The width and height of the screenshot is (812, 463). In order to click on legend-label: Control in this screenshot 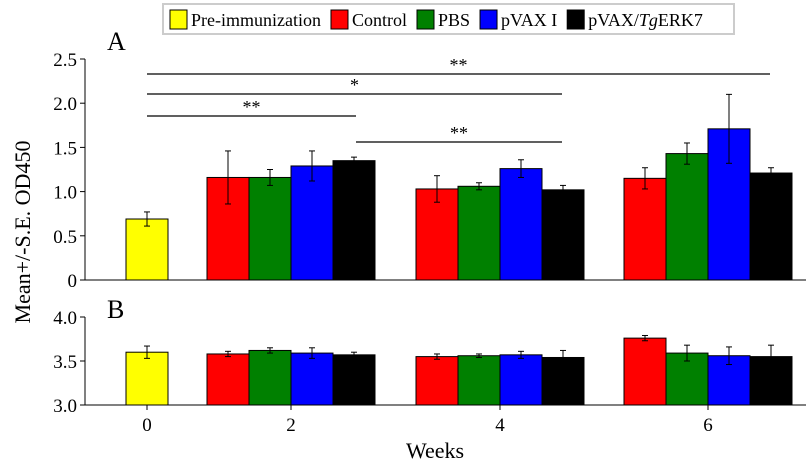, I will do `click(379, 20)`.